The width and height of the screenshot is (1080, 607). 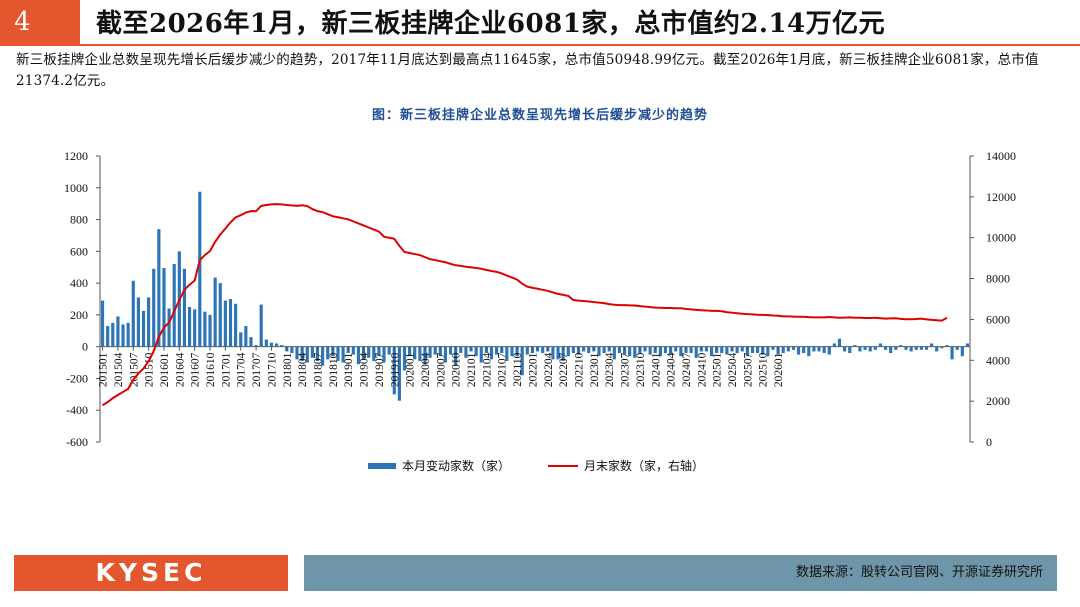 What do you see at coordinates (626, 369) in the screenshot?
I see `x-tick-label: 202307` at bounding box center [626, 369].